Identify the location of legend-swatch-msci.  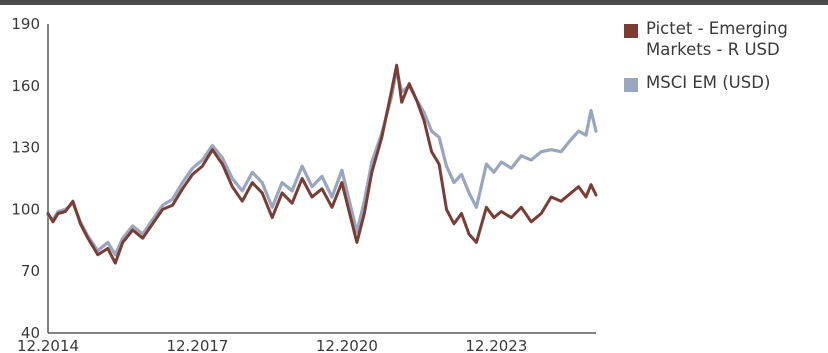
(631, 85).